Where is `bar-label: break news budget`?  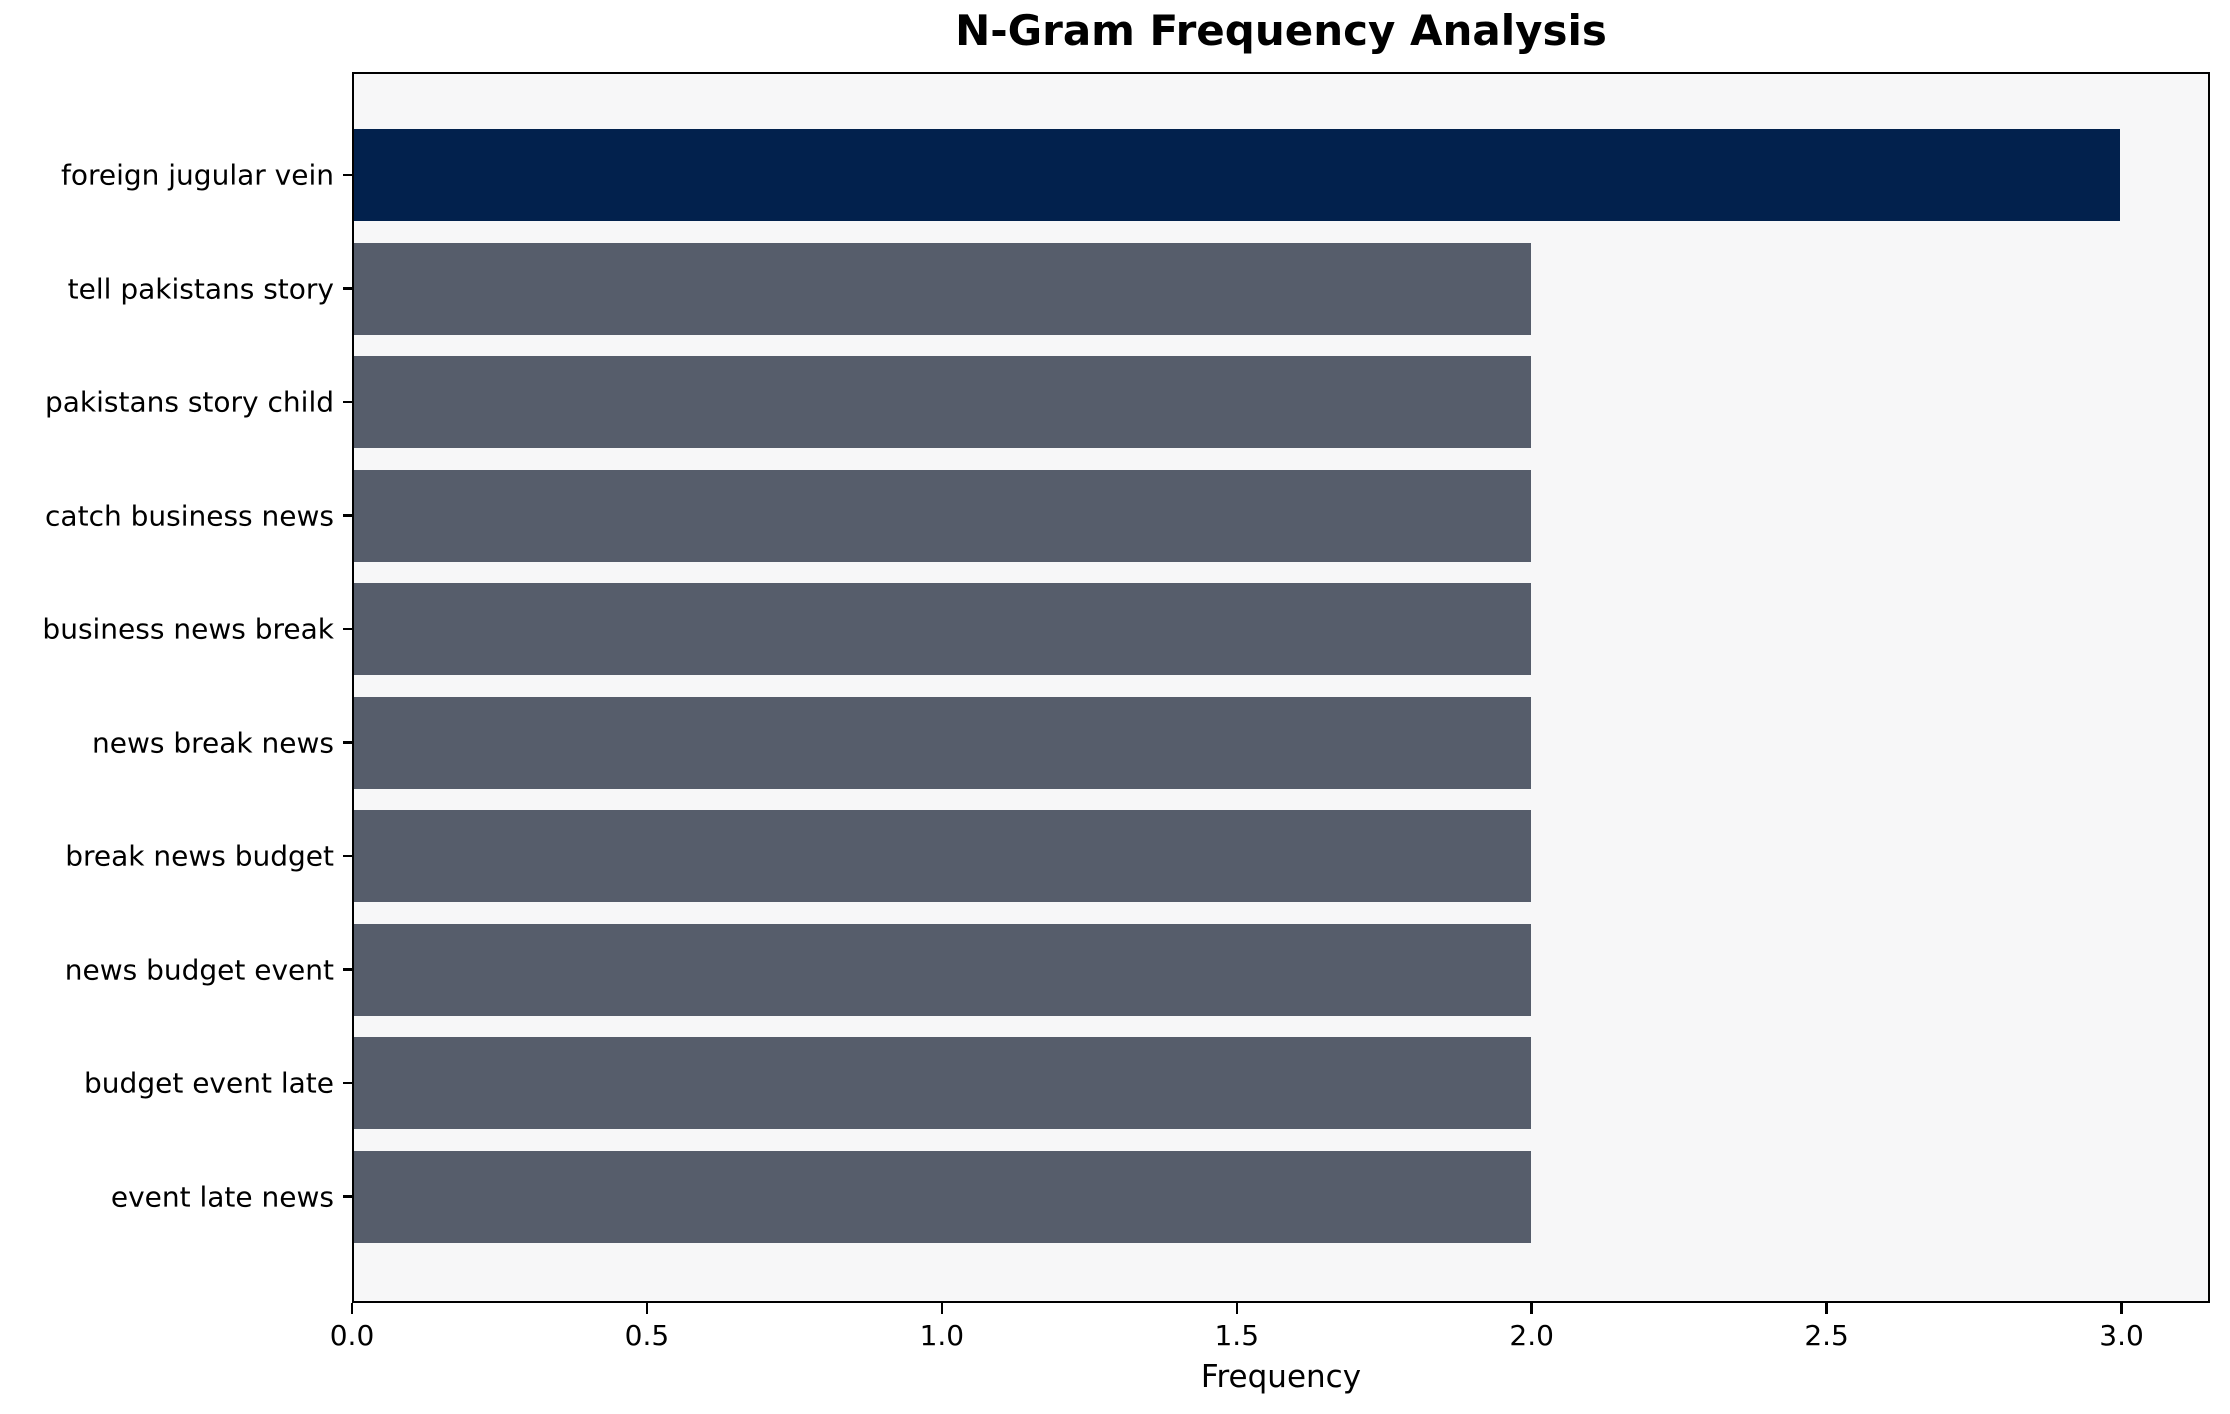 bar-label: break news budget is located at coordinates (199, 856).